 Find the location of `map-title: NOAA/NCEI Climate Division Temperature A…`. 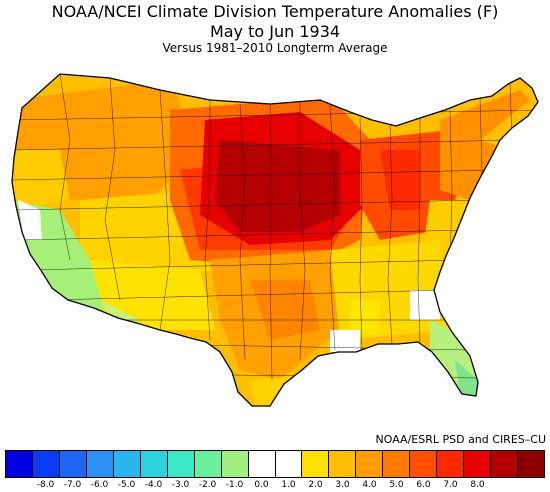

map-title: NOAA/NCEI Climate Division Temperature A… is located at coordinates (275, 11).